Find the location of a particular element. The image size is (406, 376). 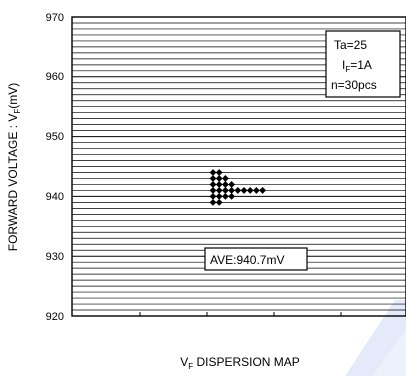

x-axis-label: VF DISPERSION MAP is located at coordinates (240, 363).